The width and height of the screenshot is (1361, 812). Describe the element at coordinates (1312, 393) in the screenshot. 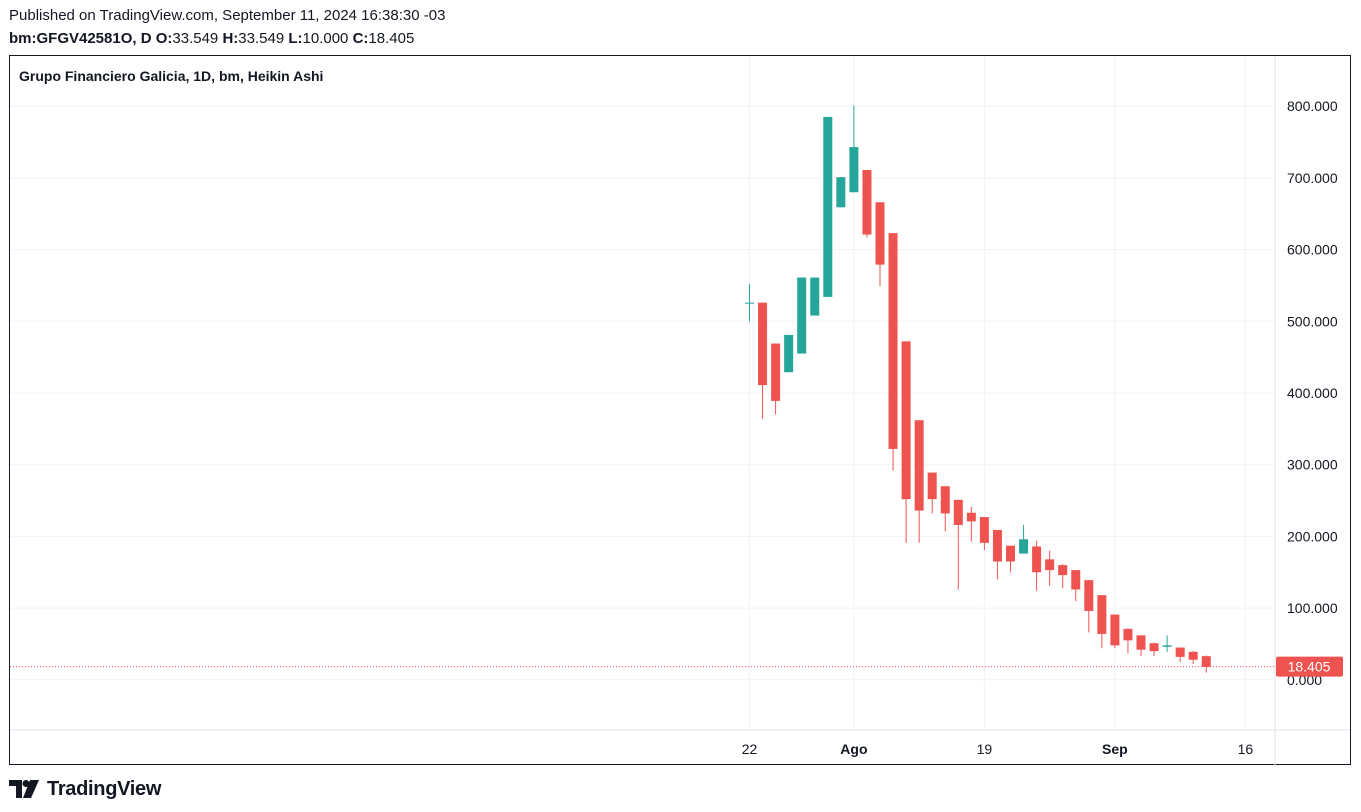

I see `y-tick-label: 400.000` at that location.